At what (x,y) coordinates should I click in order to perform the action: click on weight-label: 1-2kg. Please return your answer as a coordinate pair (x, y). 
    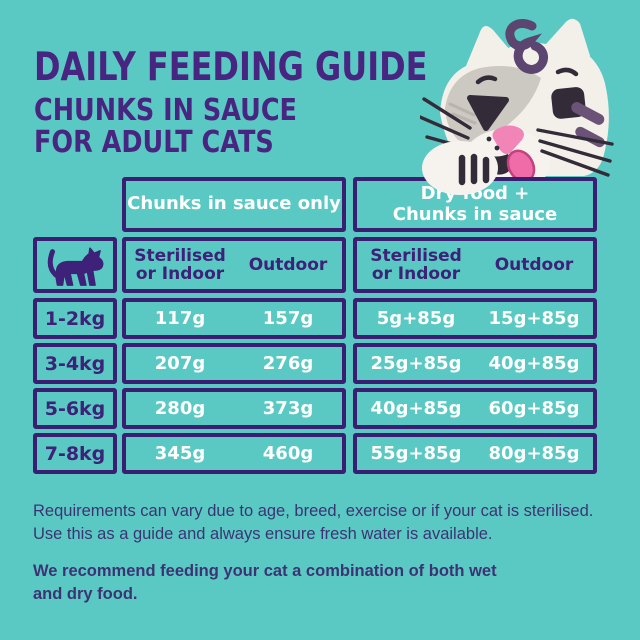
    Looking at the image, I should click on (75, 318).